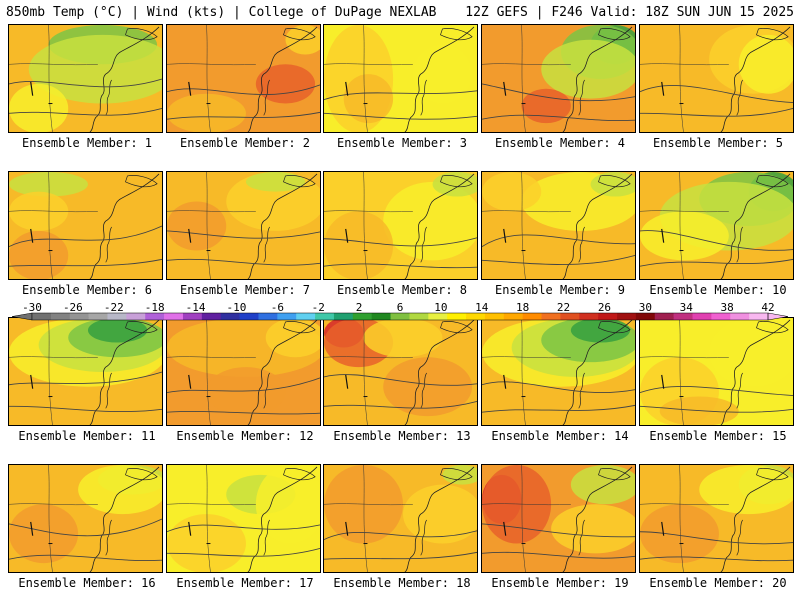  I want to click on member-caption-17: Ensemble Member: 17, so click(245, 583).